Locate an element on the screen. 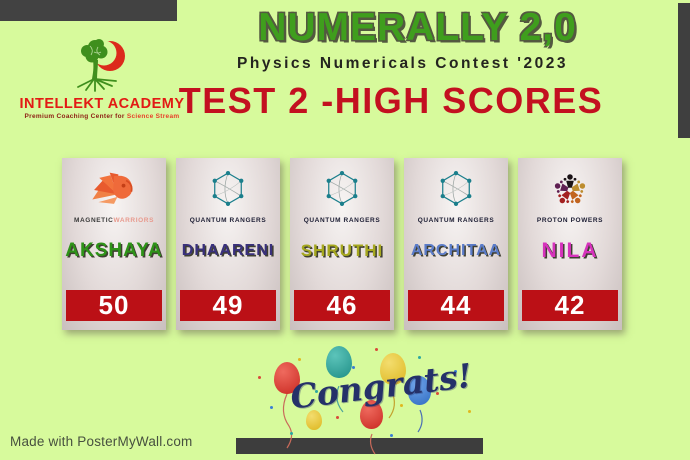  team-name: PROTON POWERS is located at coordinates (570, 220).